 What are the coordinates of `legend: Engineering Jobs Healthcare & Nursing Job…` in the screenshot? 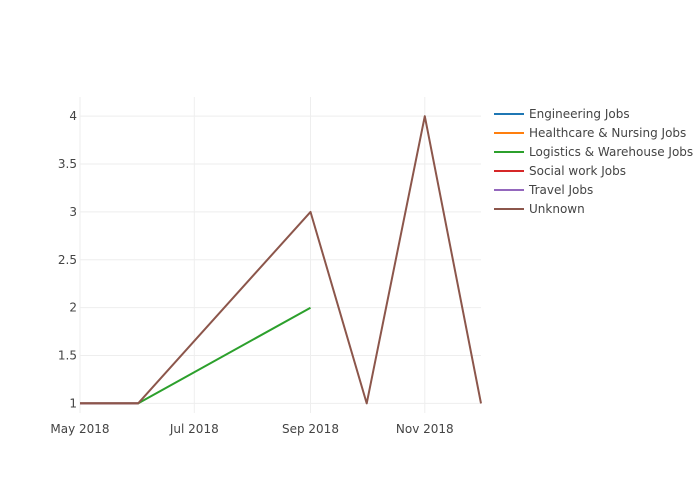 It's located at (593, 161).